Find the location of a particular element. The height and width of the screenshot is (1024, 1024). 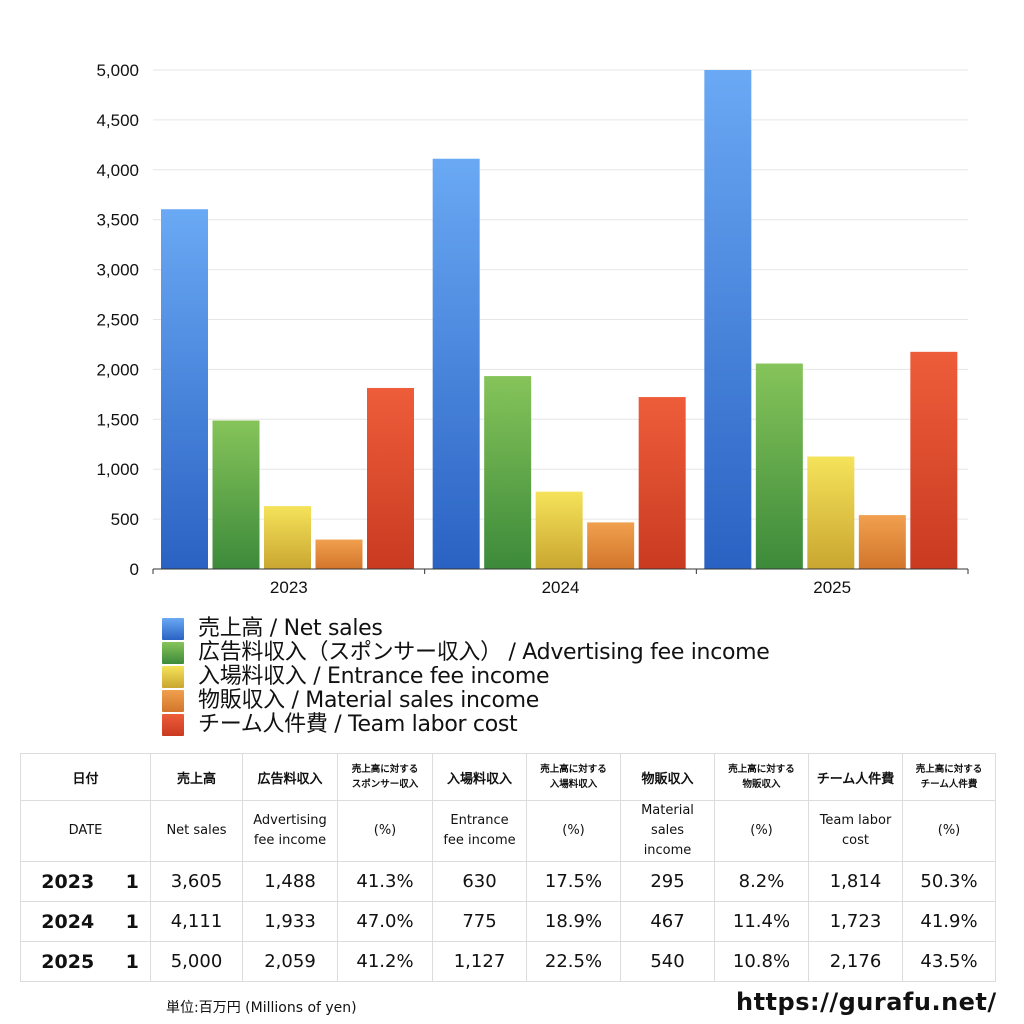

y-tick-label: 3,500 is located at coordinates (117, 220).